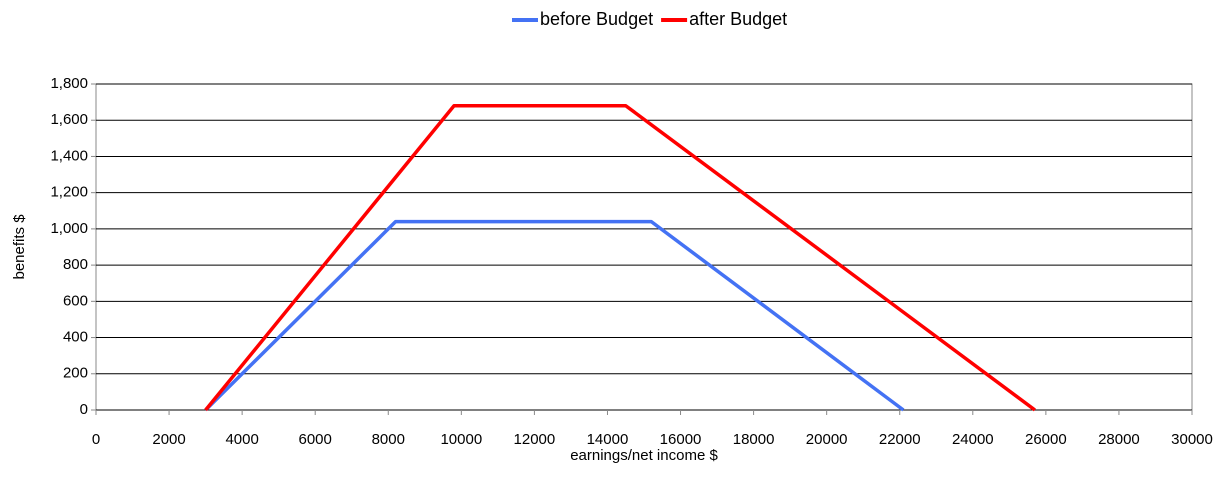 The image size is (1228, 499). Describe the element at coordinates (315, 439) in the screenshot. I see `x-tick-label: 6000` at that location.